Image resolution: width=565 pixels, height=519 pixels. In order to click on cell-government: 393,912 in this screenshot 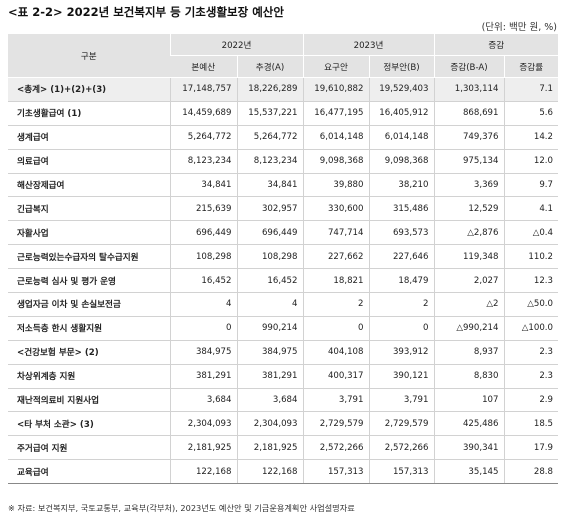, I will do `click(401, 352)`.